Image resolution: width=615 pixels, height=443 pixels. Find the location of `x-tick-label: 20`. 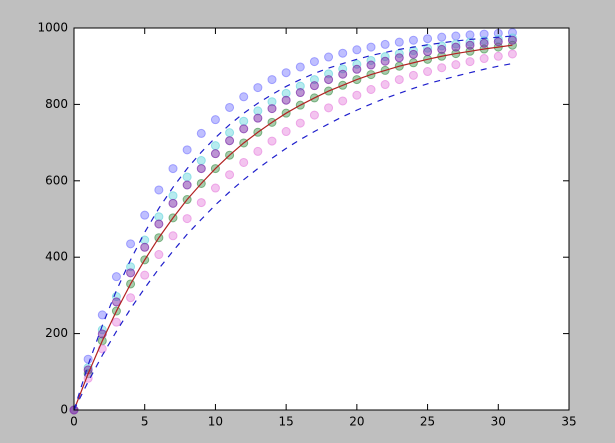

x-tick-label: 20 is located at coordinates (356, 422).